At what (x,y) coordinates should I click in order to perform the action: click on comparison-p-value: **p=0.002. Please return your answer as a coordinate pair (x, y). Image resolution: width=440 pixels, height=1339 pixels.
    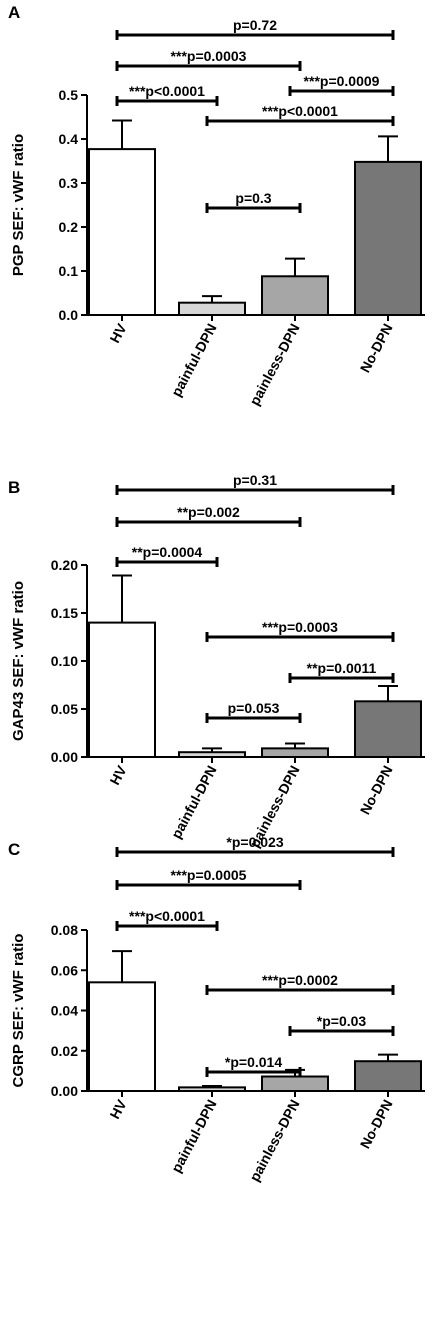
    Looking at the image, I should click on (208, 512).